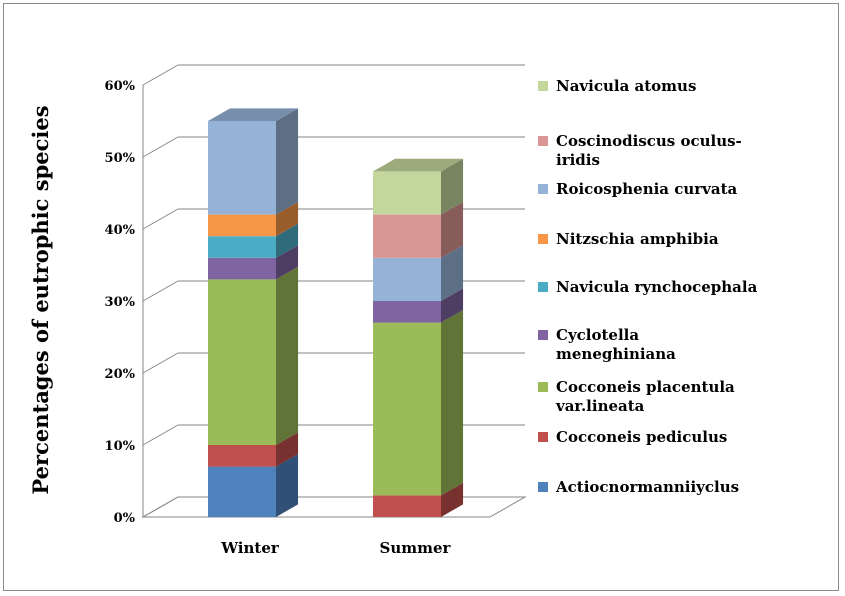 Image resolution: width=845 pixels, height=596 pixels. What do you see at coordinates (647, 189) in the screenshot?
I see `legend-label: Roicosphenia curvata` at bounding box center [647, 189].